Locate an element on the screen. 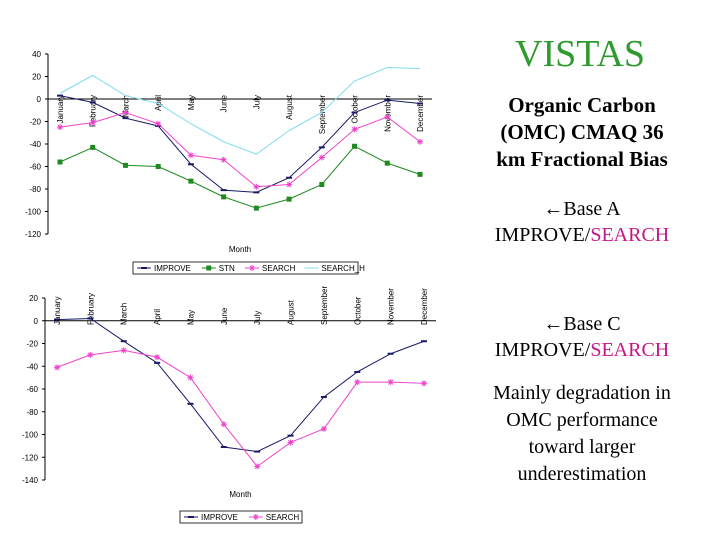  legend-box is located at coordinates (241, 517).